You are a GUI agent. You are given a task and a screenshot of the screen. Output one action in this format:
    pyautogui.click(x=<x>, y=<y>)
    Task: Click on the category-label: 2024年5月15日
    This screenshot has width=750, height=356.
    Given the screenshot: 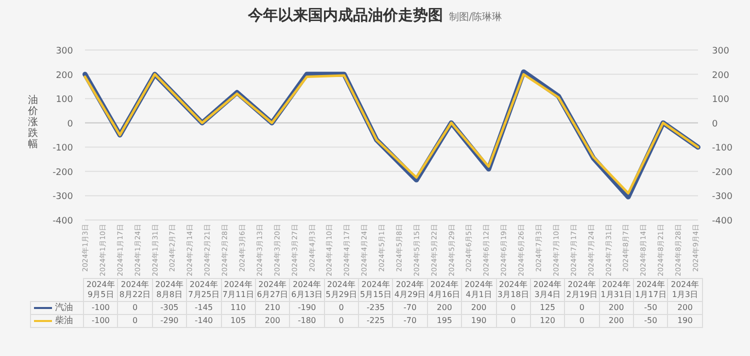 What is the action you would take?
    pyautogui.click(x=375, y=290)
    